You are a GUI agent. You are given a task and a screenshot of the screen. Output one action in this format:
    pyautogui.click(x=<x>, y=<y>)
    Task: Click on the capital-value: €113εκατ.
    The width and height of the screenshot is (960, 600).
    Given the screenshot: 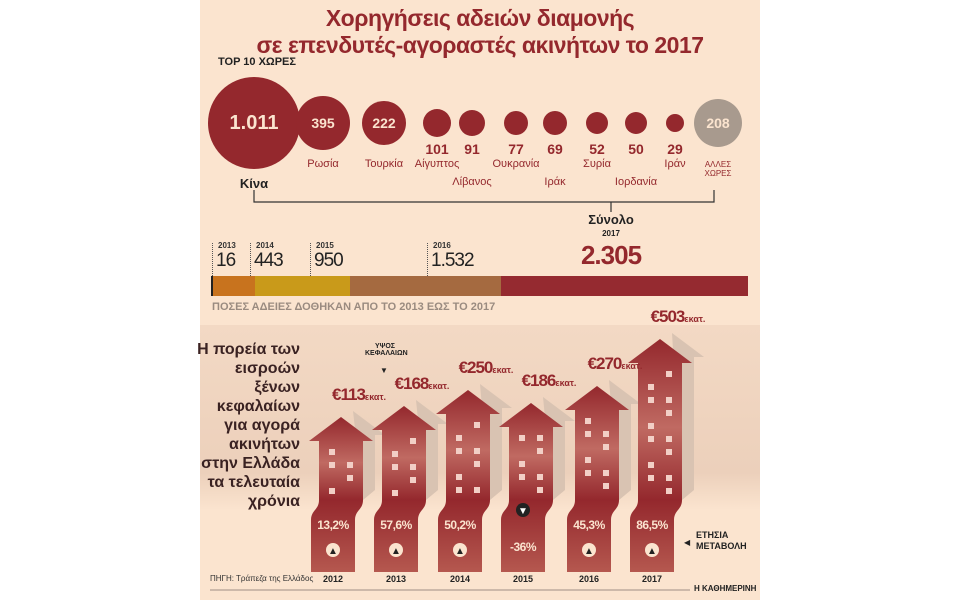 What is the action you would take?
    pyautogui.click(x=359, y=395)
    